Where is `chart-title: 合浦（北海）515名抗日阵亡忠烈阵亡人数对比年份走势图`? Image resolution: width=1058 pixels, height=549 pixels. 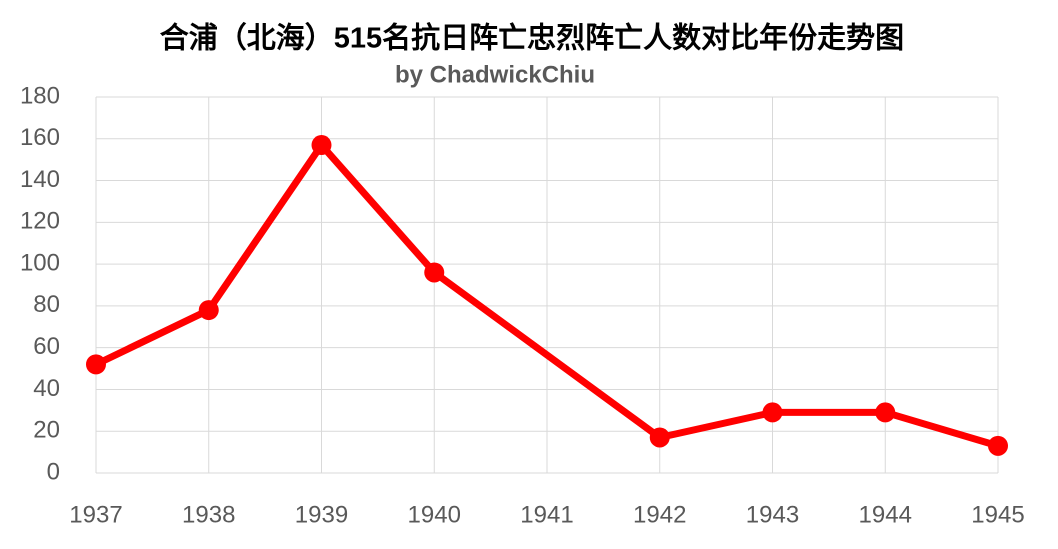
chart-title: 合浦（北海）515名抗日阵亡忠烈阵亡人数对比年份走势图 is located at coordinates (532, 38).